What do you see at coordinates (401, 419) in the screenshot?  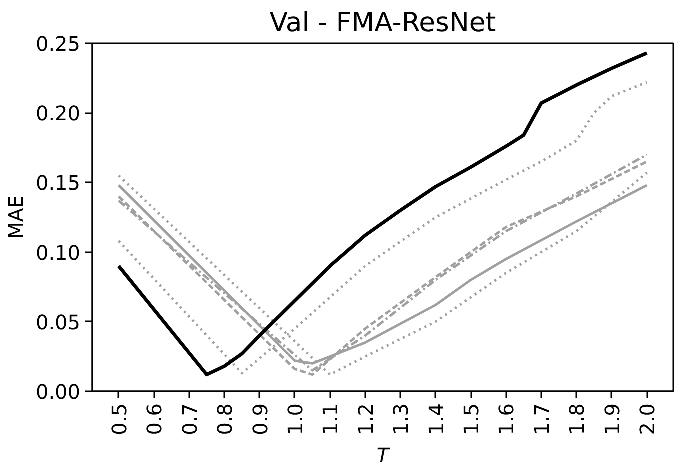 I see `x-tick-label: 1.3` at bounding box center [401, 419].